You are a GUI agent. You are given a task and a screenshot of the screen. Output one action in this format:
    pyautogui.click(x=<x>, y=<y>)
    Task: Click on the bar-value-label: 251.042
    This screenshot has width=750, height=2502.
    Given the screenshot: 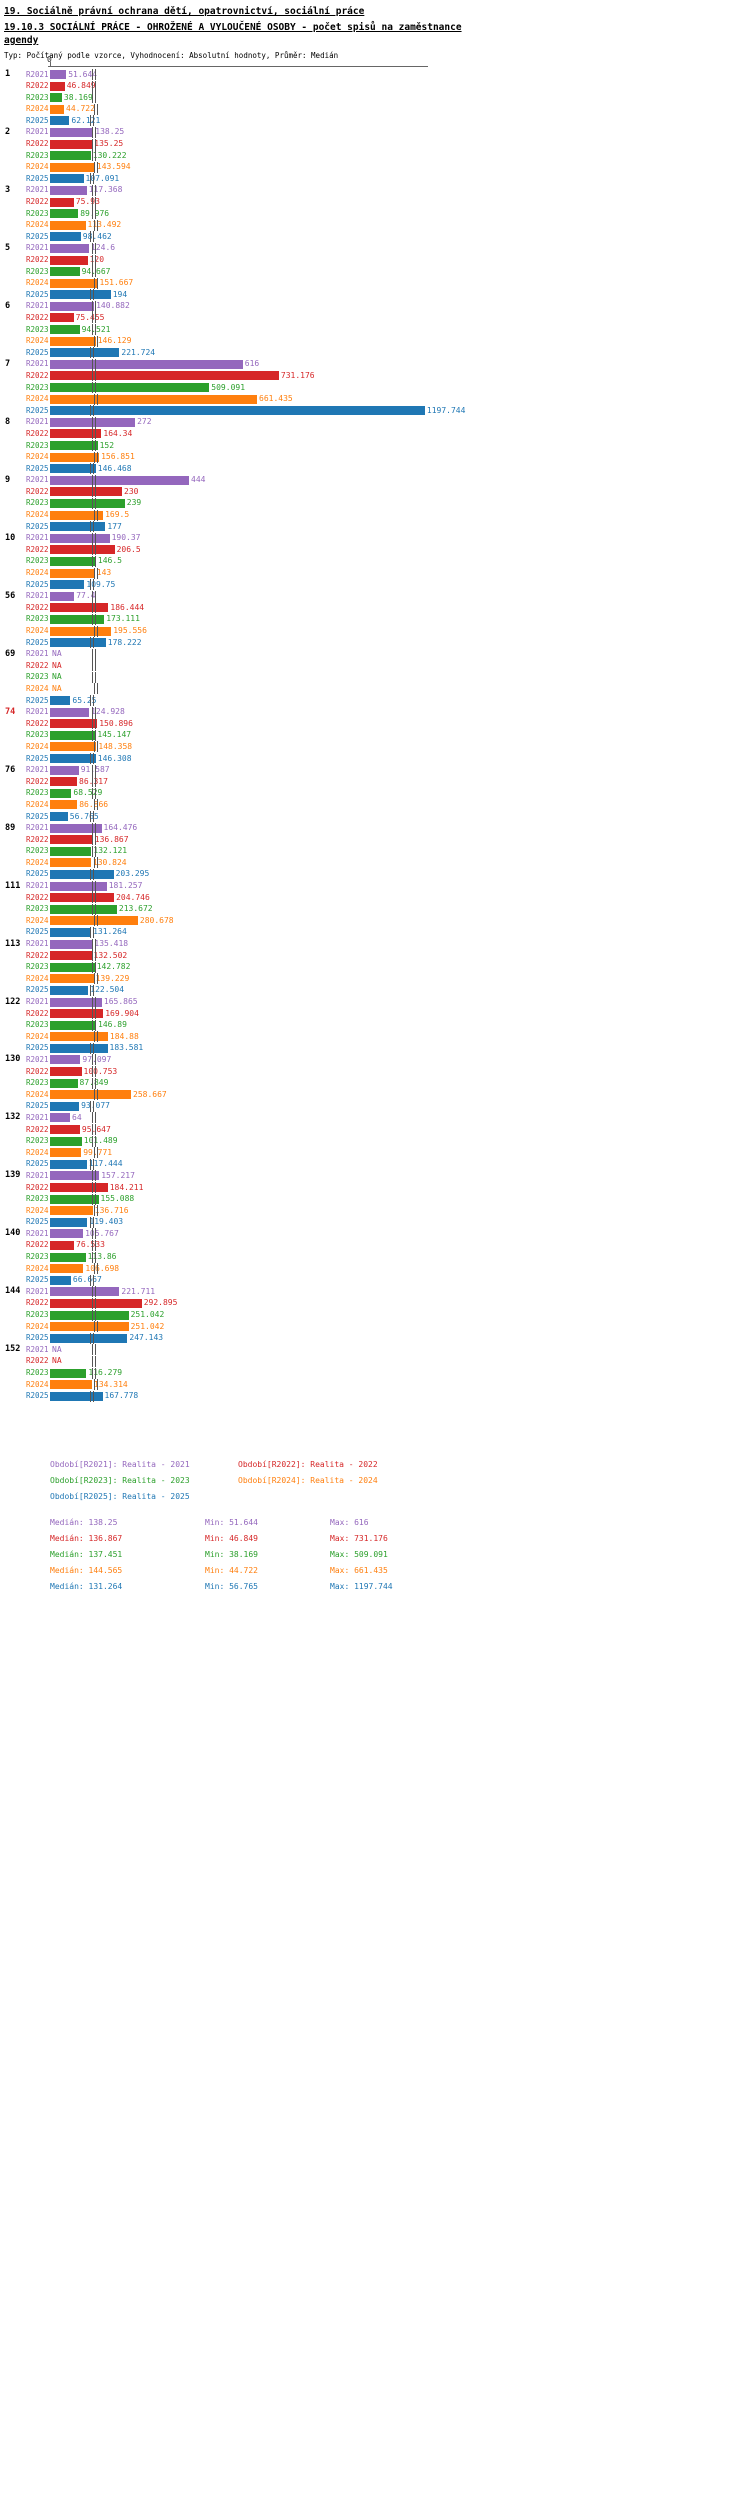 What is the action you would take?
    pyautogui.click(x=147, y=1315)
    